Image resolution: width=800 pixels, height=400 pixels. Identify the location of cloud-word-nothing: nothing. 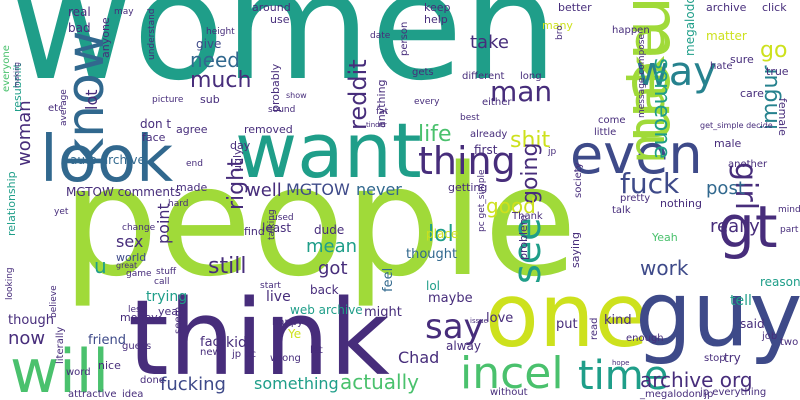
(681, 203).